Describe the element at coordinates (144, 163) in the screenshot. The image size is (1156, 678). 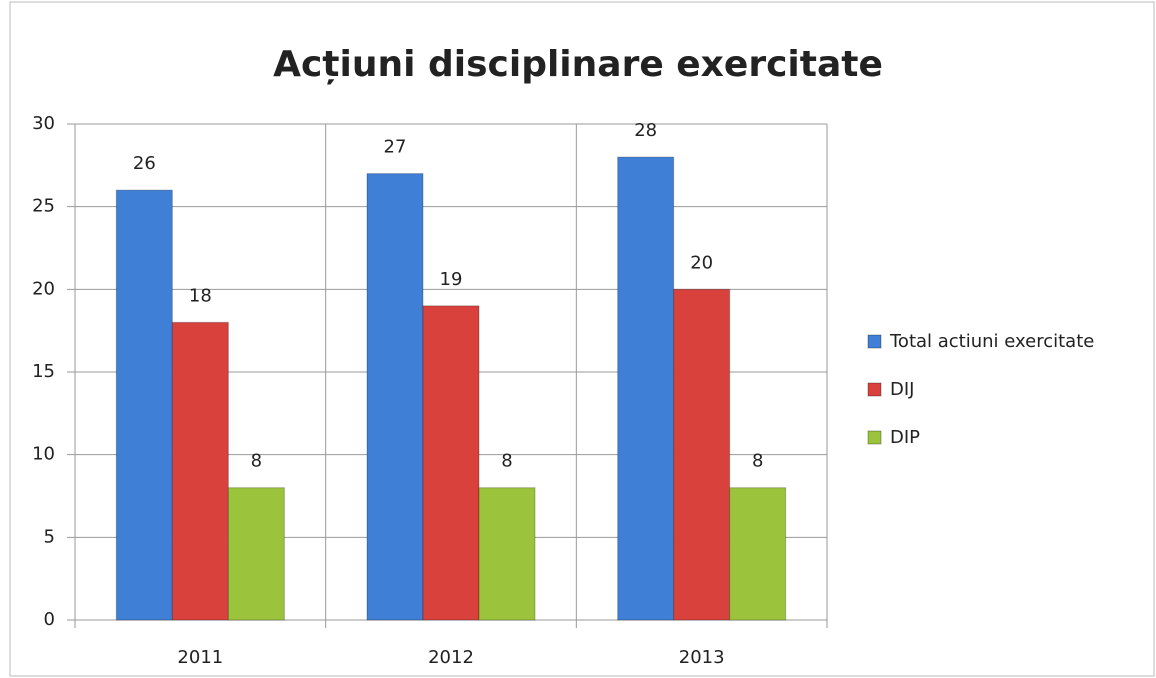
I see `data-label: 26` at that location.